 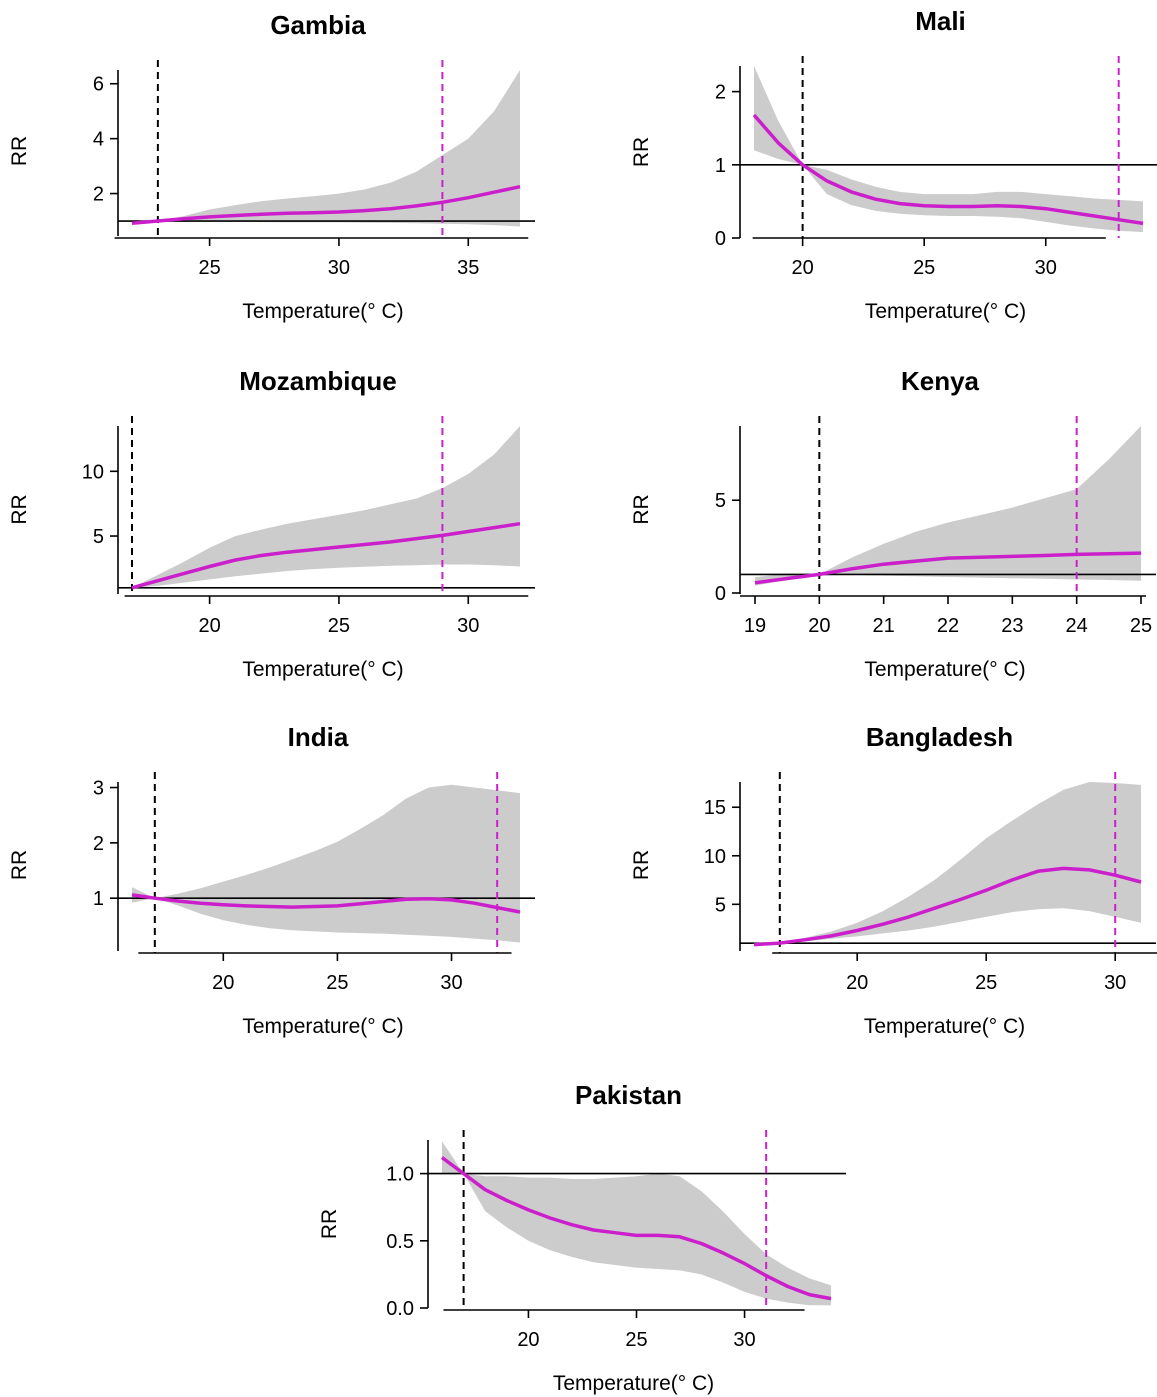 What do you see at coordinates (884, 626) in the screenshot?
I see `x-tick-label: 21` at bounding box center [884, 626].